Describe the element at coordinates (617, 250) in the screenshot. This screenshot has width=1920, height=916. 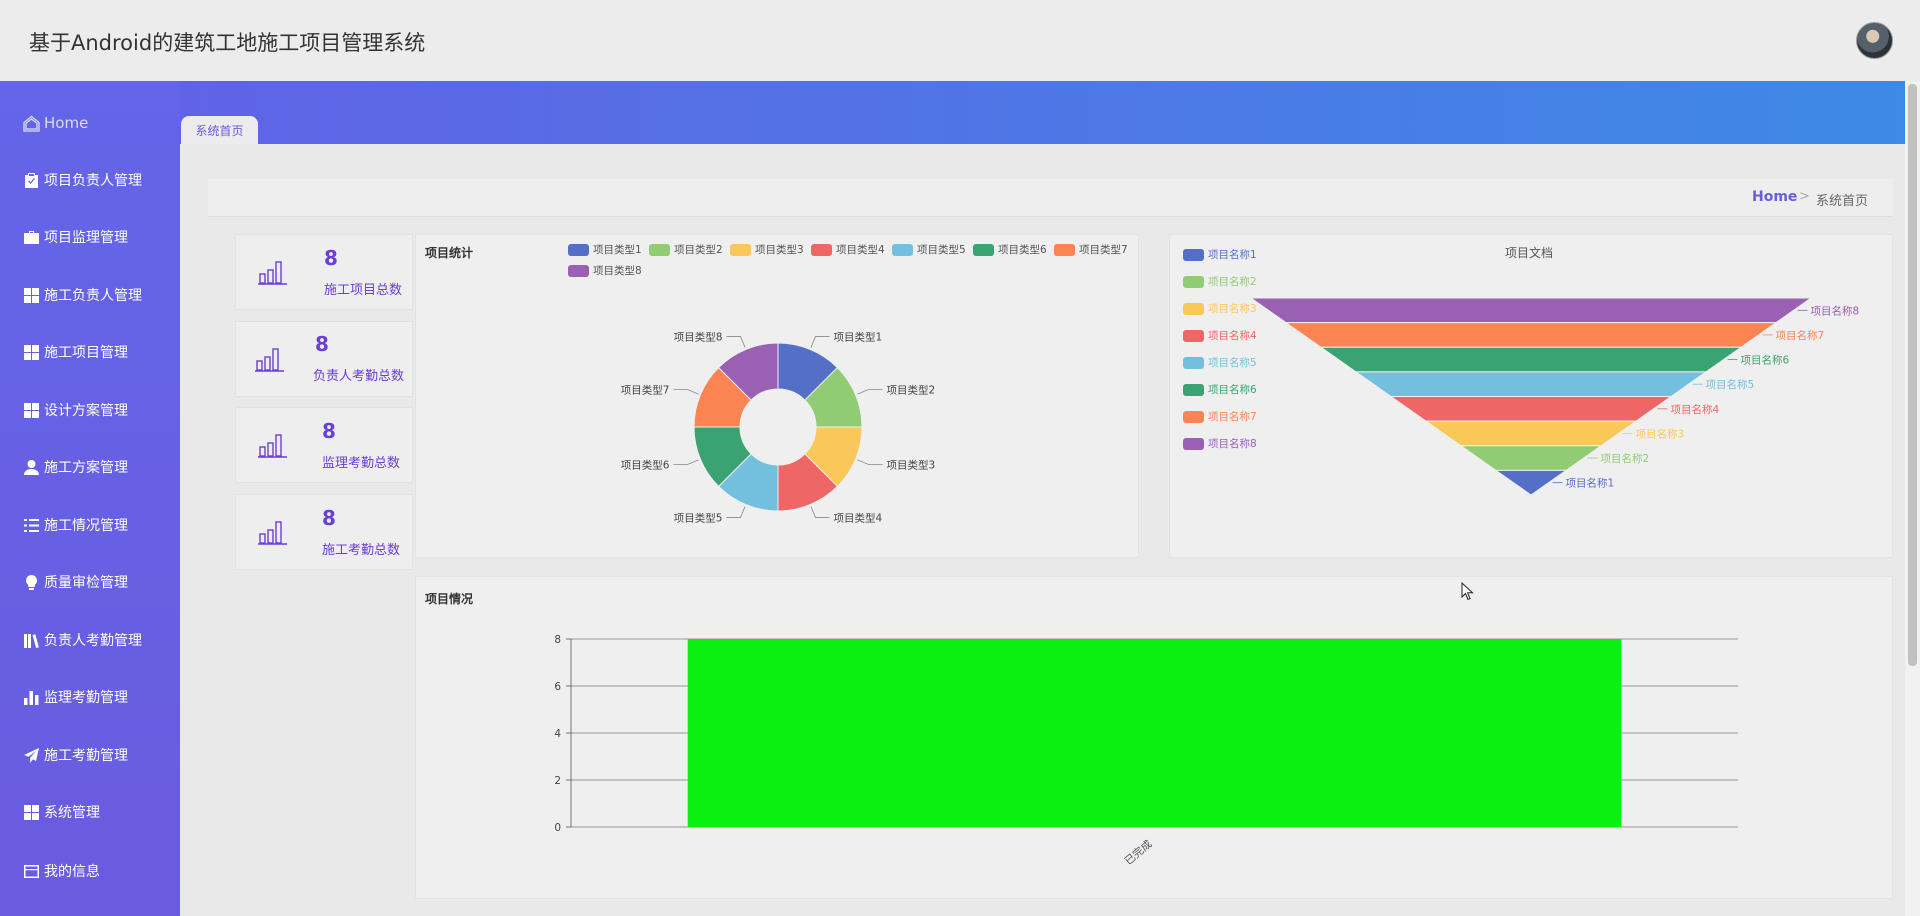
I see `legend-label: 项目类型1` at that location.